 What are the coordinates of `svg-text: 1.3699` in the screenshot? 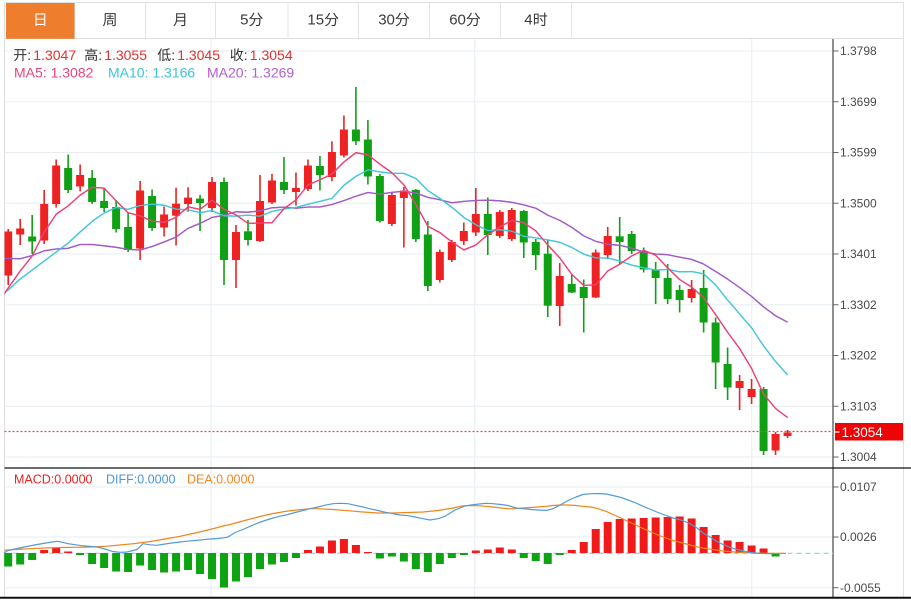 It's located at (858, 102).